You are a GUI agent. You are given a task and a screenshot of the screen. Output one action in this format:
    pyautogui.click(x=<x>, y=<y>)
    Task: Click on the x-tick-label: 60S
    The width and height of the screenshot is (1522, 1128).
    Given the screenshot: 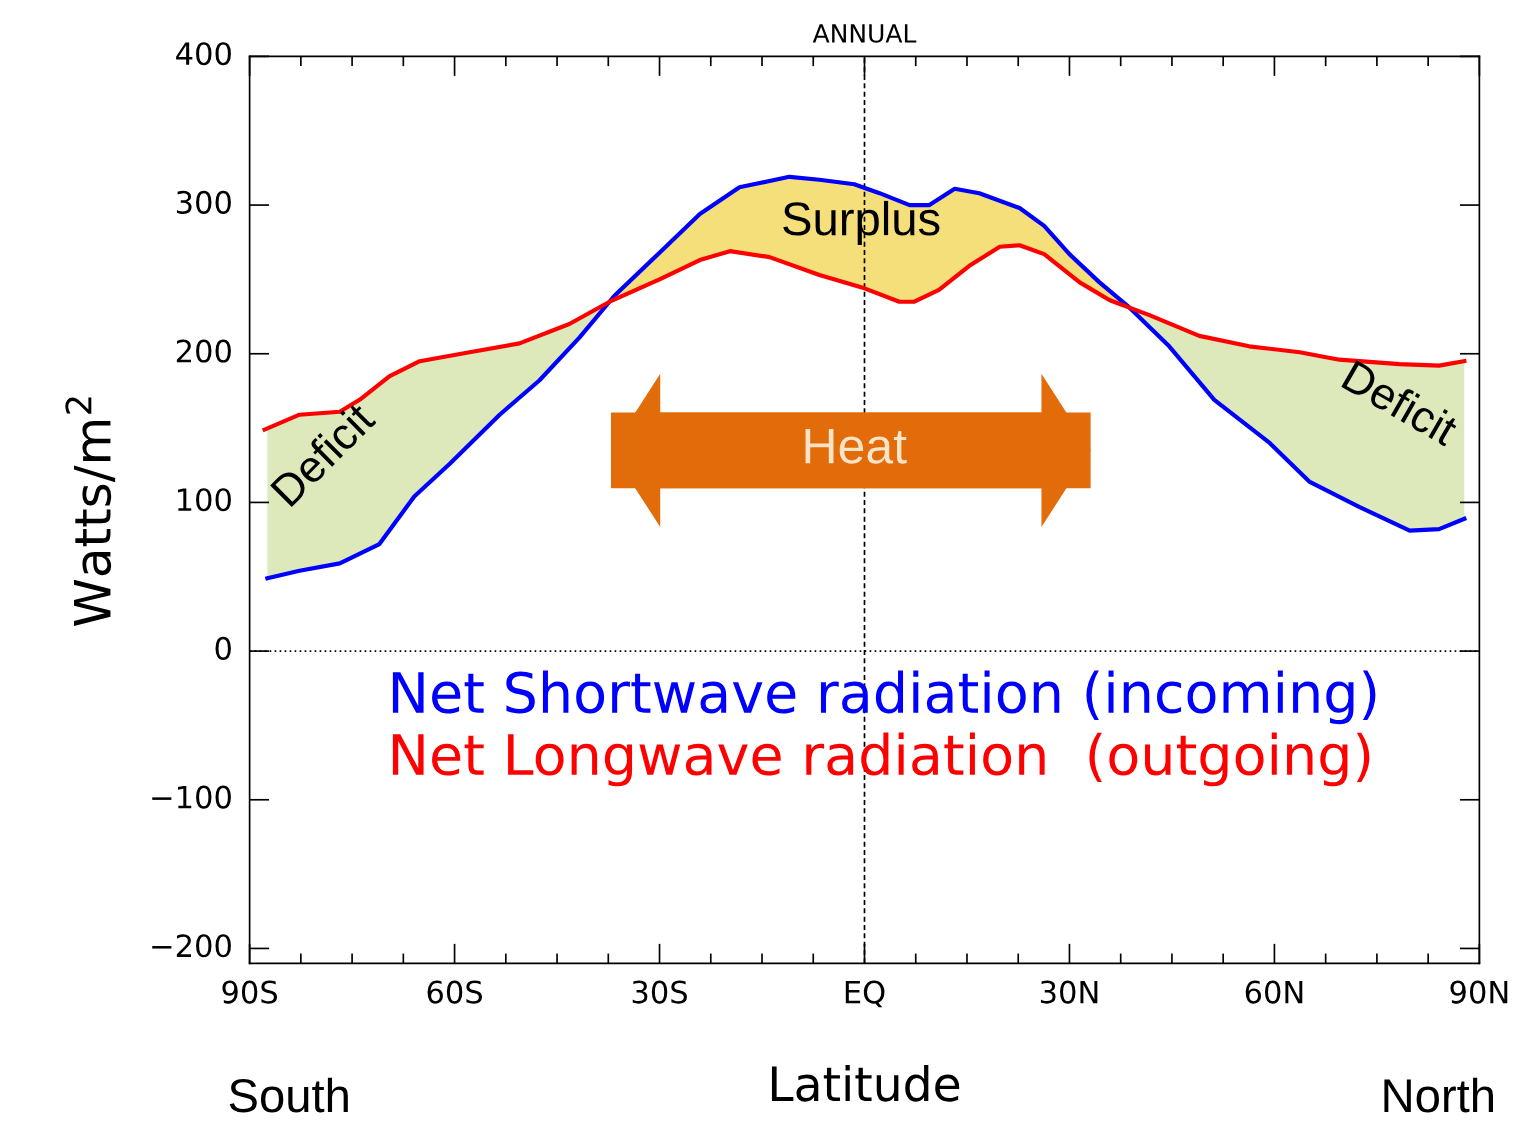 What is the action you would take?
    pyautogui.click(x=455, y=992)
    